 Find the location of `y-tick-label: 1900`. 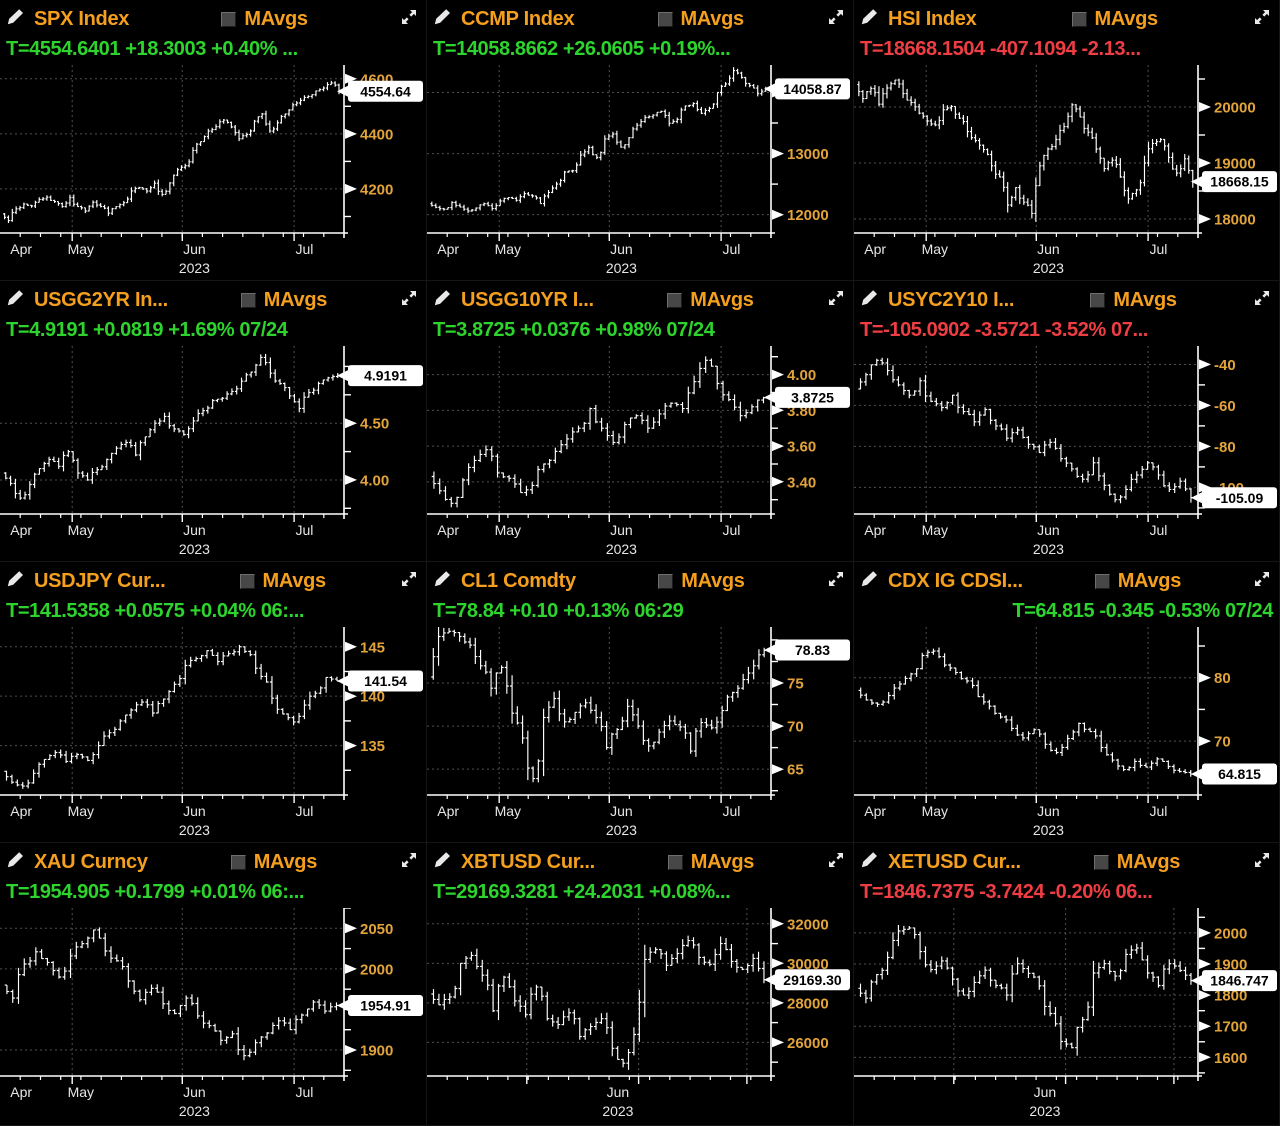

y-tick-label: 1900 is located at coordinates (1230, 965).